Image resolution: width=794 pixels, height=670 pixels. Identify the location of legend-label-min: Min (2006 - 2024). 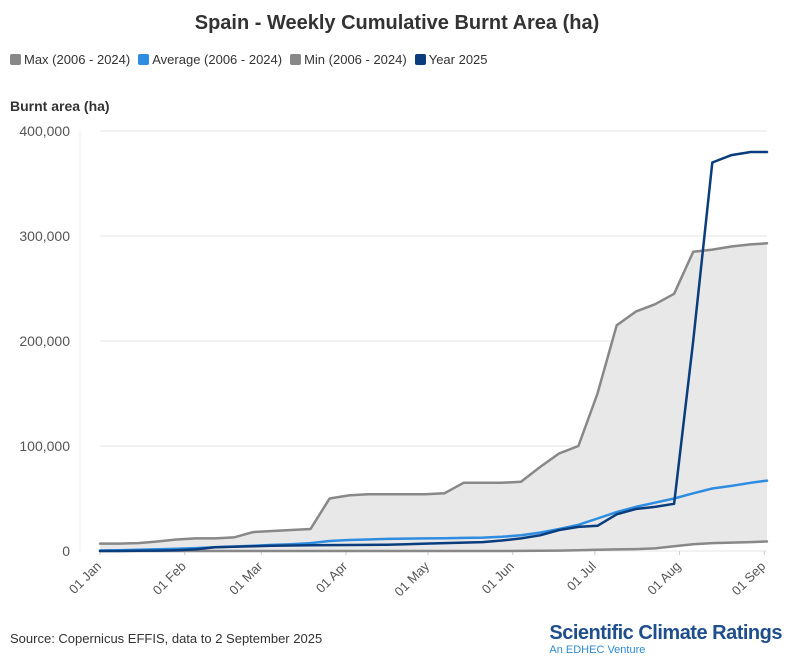
(355, 59).